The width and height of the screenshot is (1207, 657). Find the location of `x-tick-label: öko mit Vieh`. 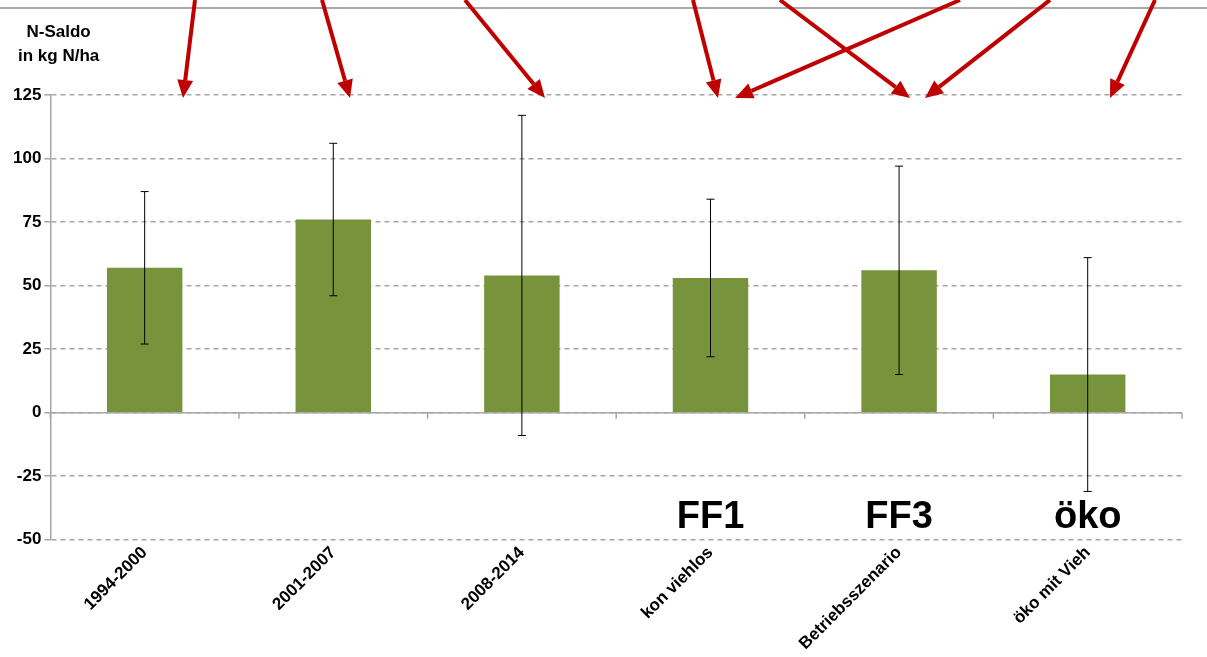

x-tick-label: öko mit Vieh is located at coordinates (1051, 585).